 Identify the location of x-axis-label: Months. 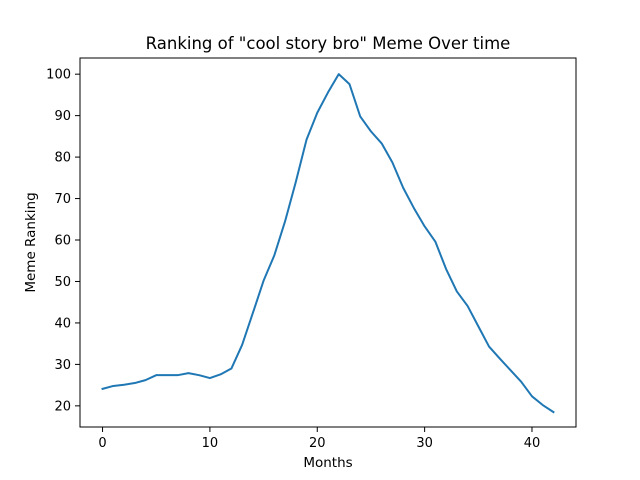
(327, 463).